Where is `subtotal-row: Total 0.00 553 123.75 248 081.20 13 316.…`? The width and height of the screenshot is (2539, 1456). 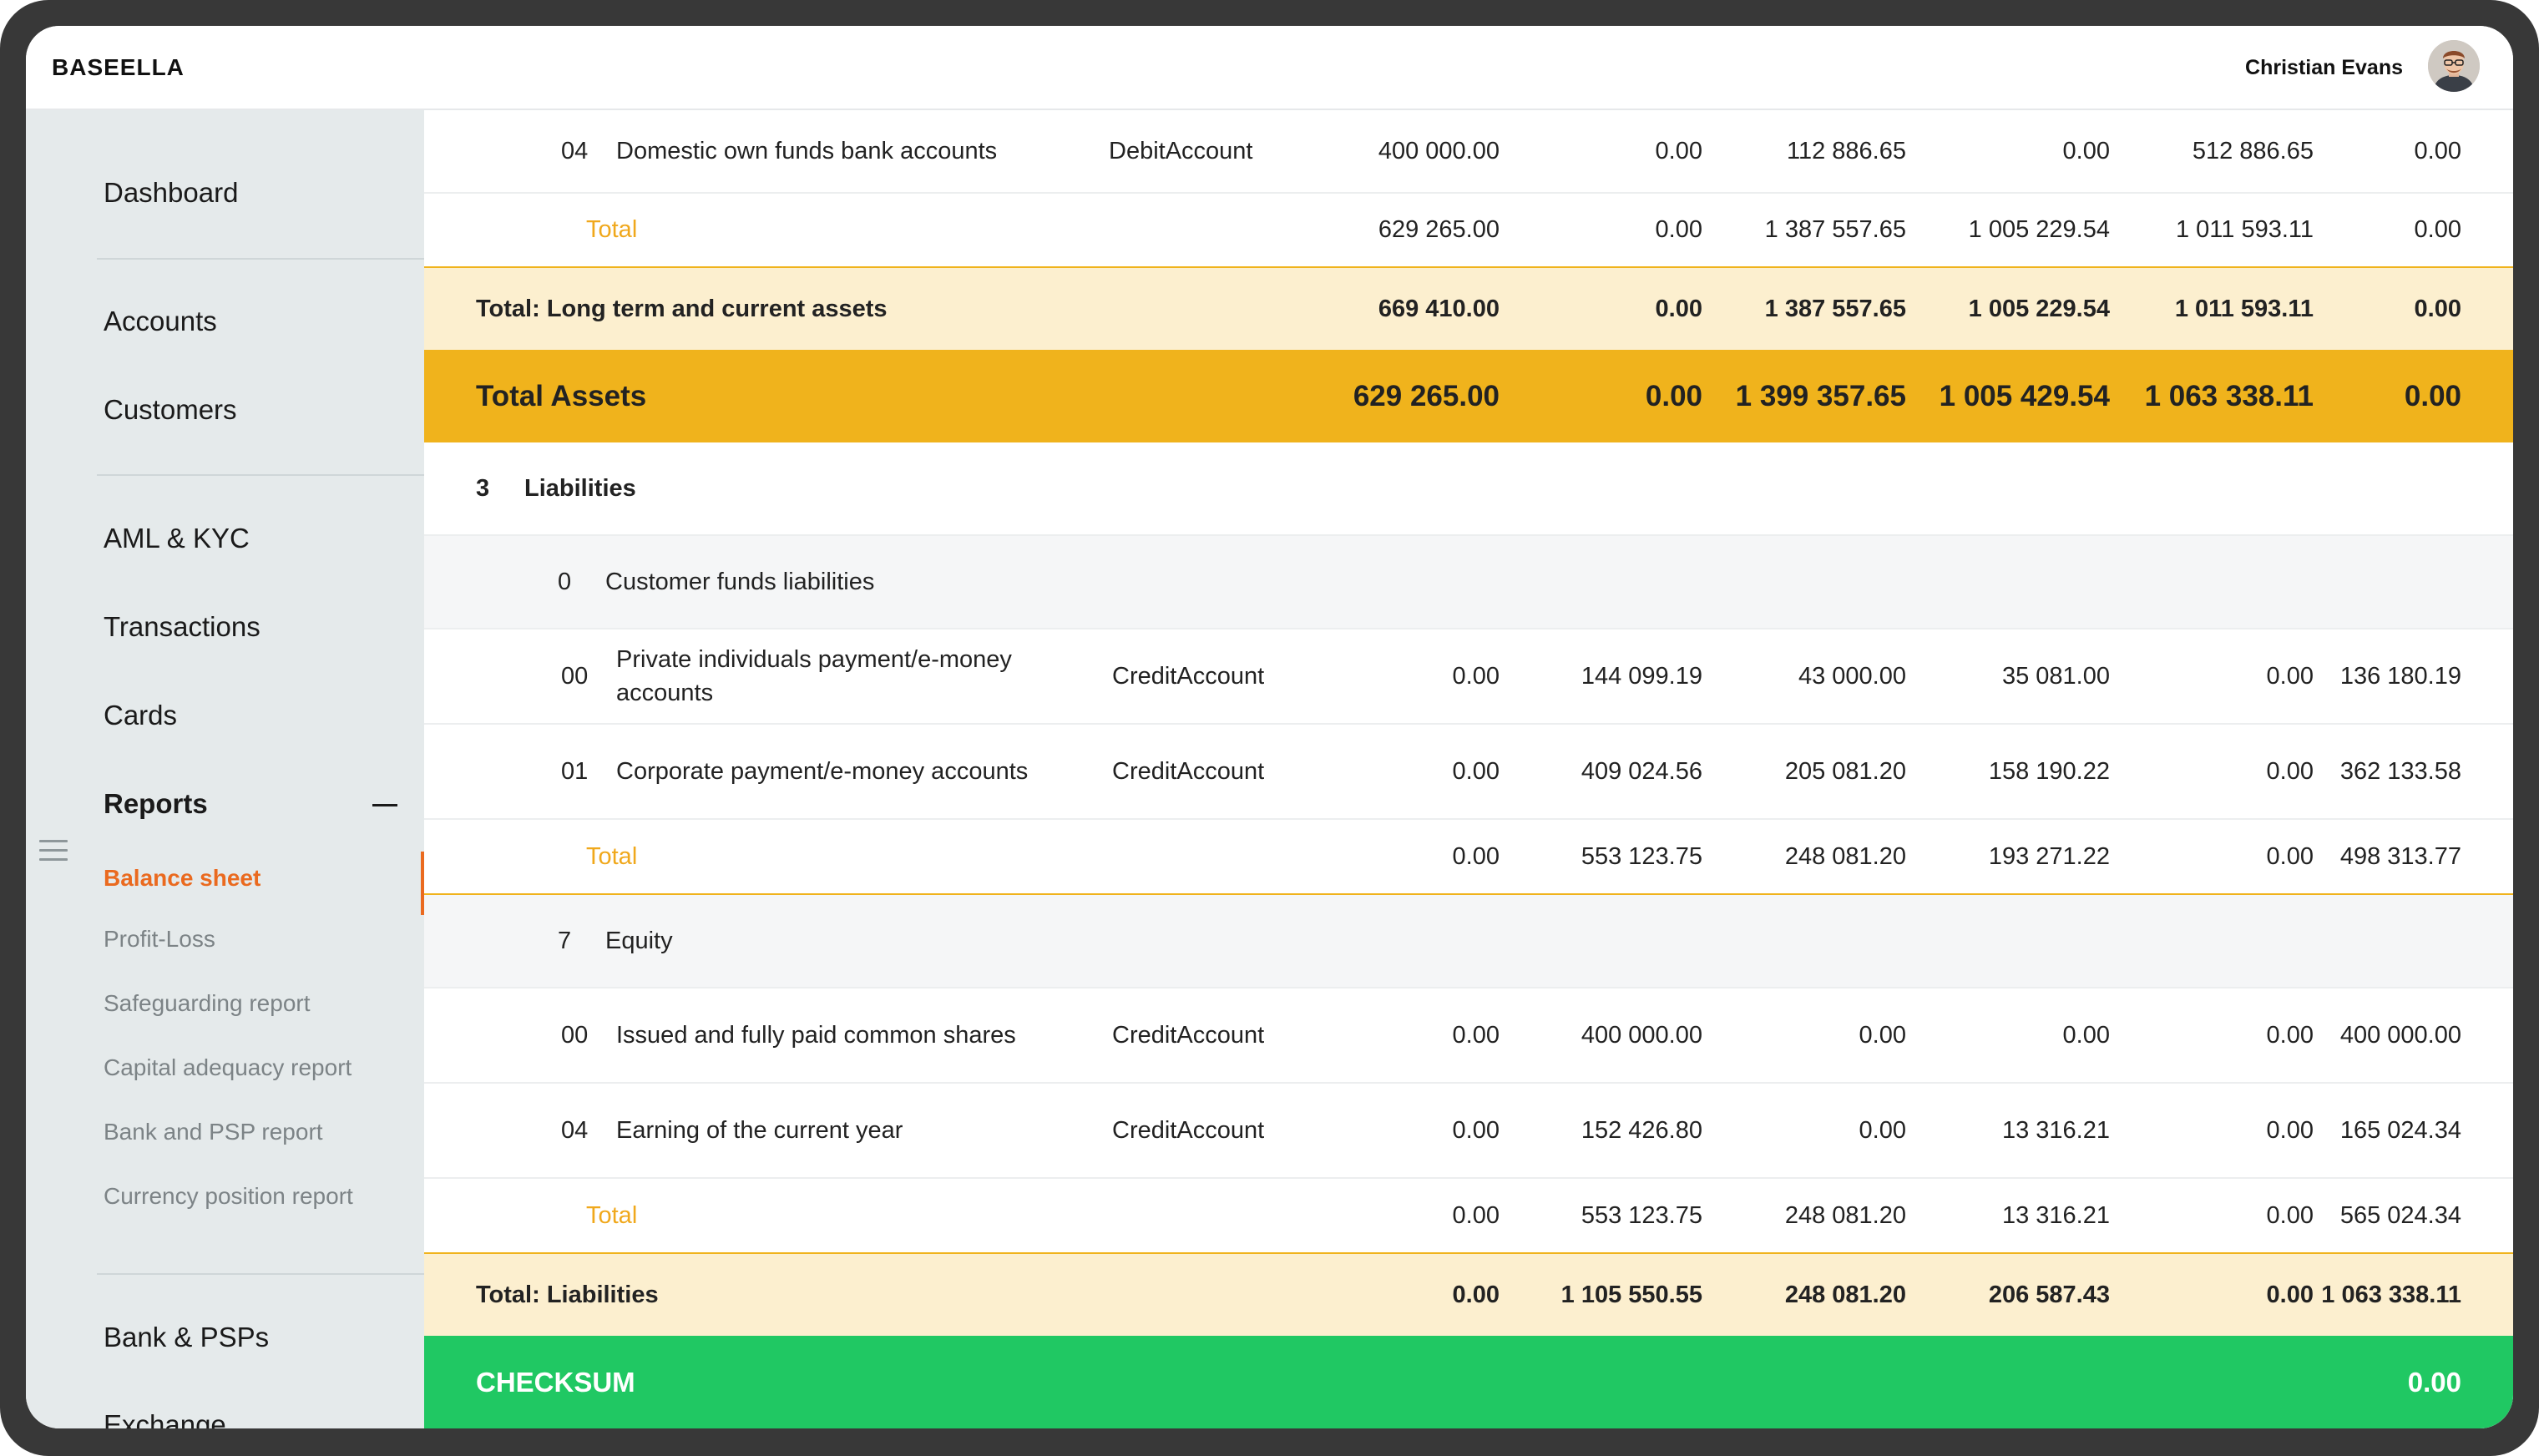
subtotal-row: Total 0.00 553 123.75 248 081.20 13 316.… is located at coordinates (1468, 1216).